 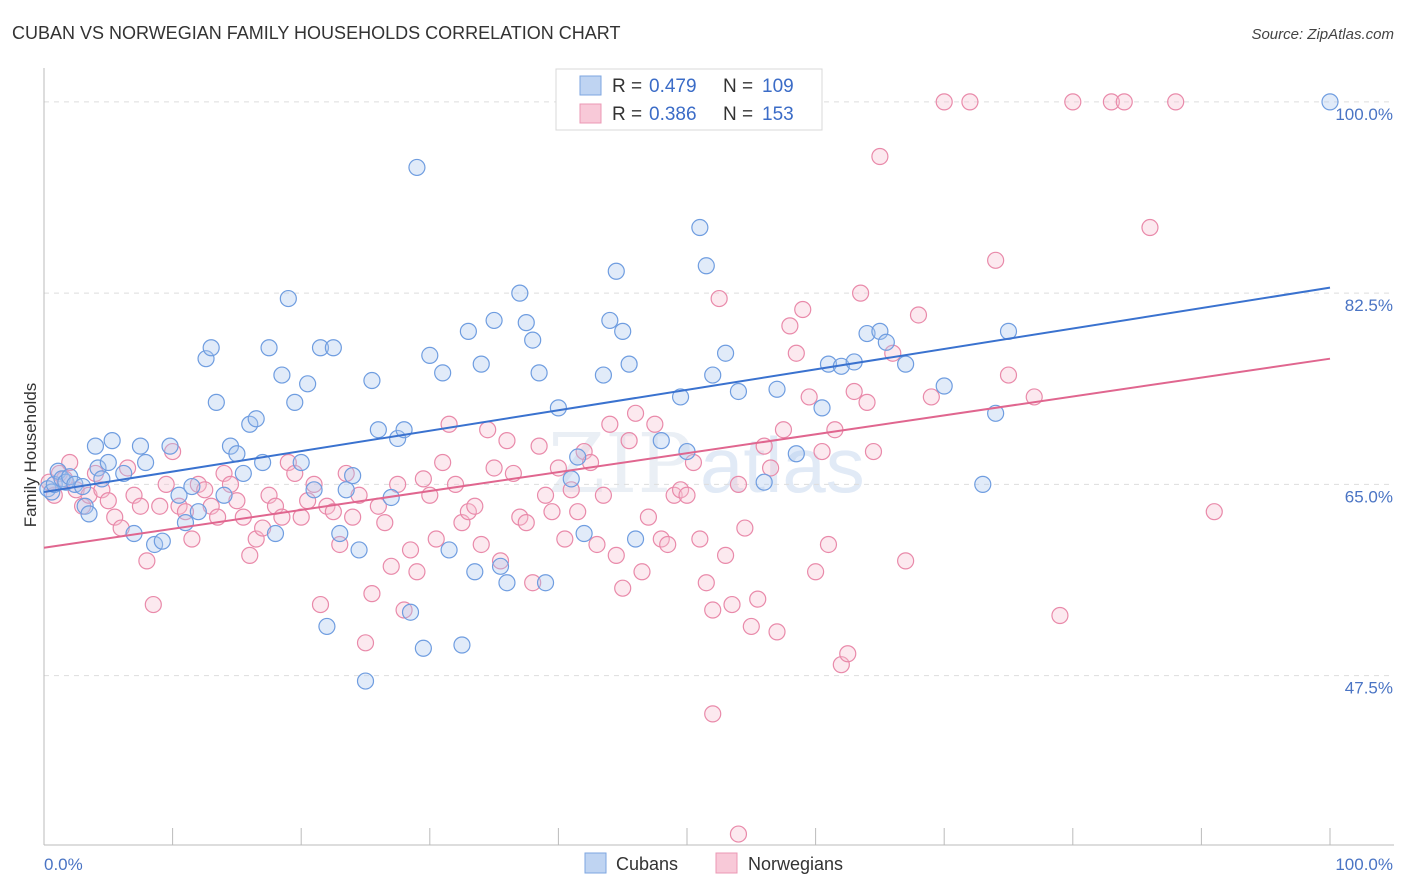 What do you see at coordinates (590, 113) in the screenshot?
I see `legend-swatch-norwegians` at bounding box center [590, 113].